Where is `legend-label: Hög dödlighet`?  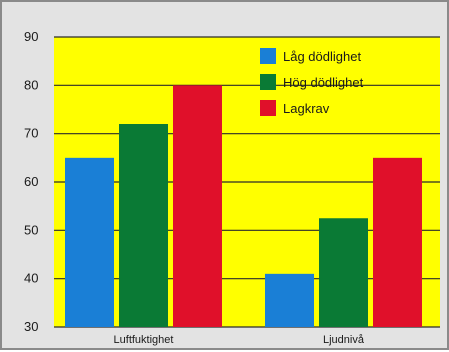
legend-label: Hög dödlighet is located at coordinates (323, 82).